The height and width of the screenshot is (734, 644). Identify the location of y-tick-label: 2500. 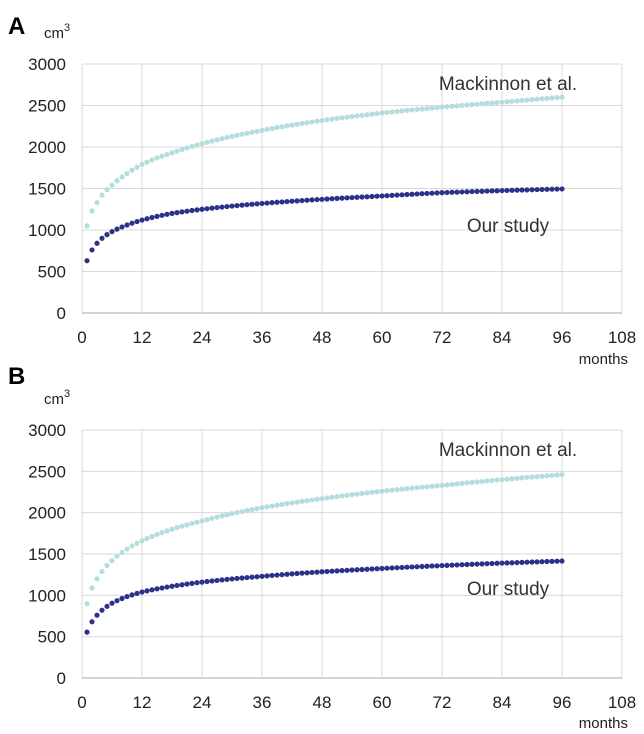
(47, 471).